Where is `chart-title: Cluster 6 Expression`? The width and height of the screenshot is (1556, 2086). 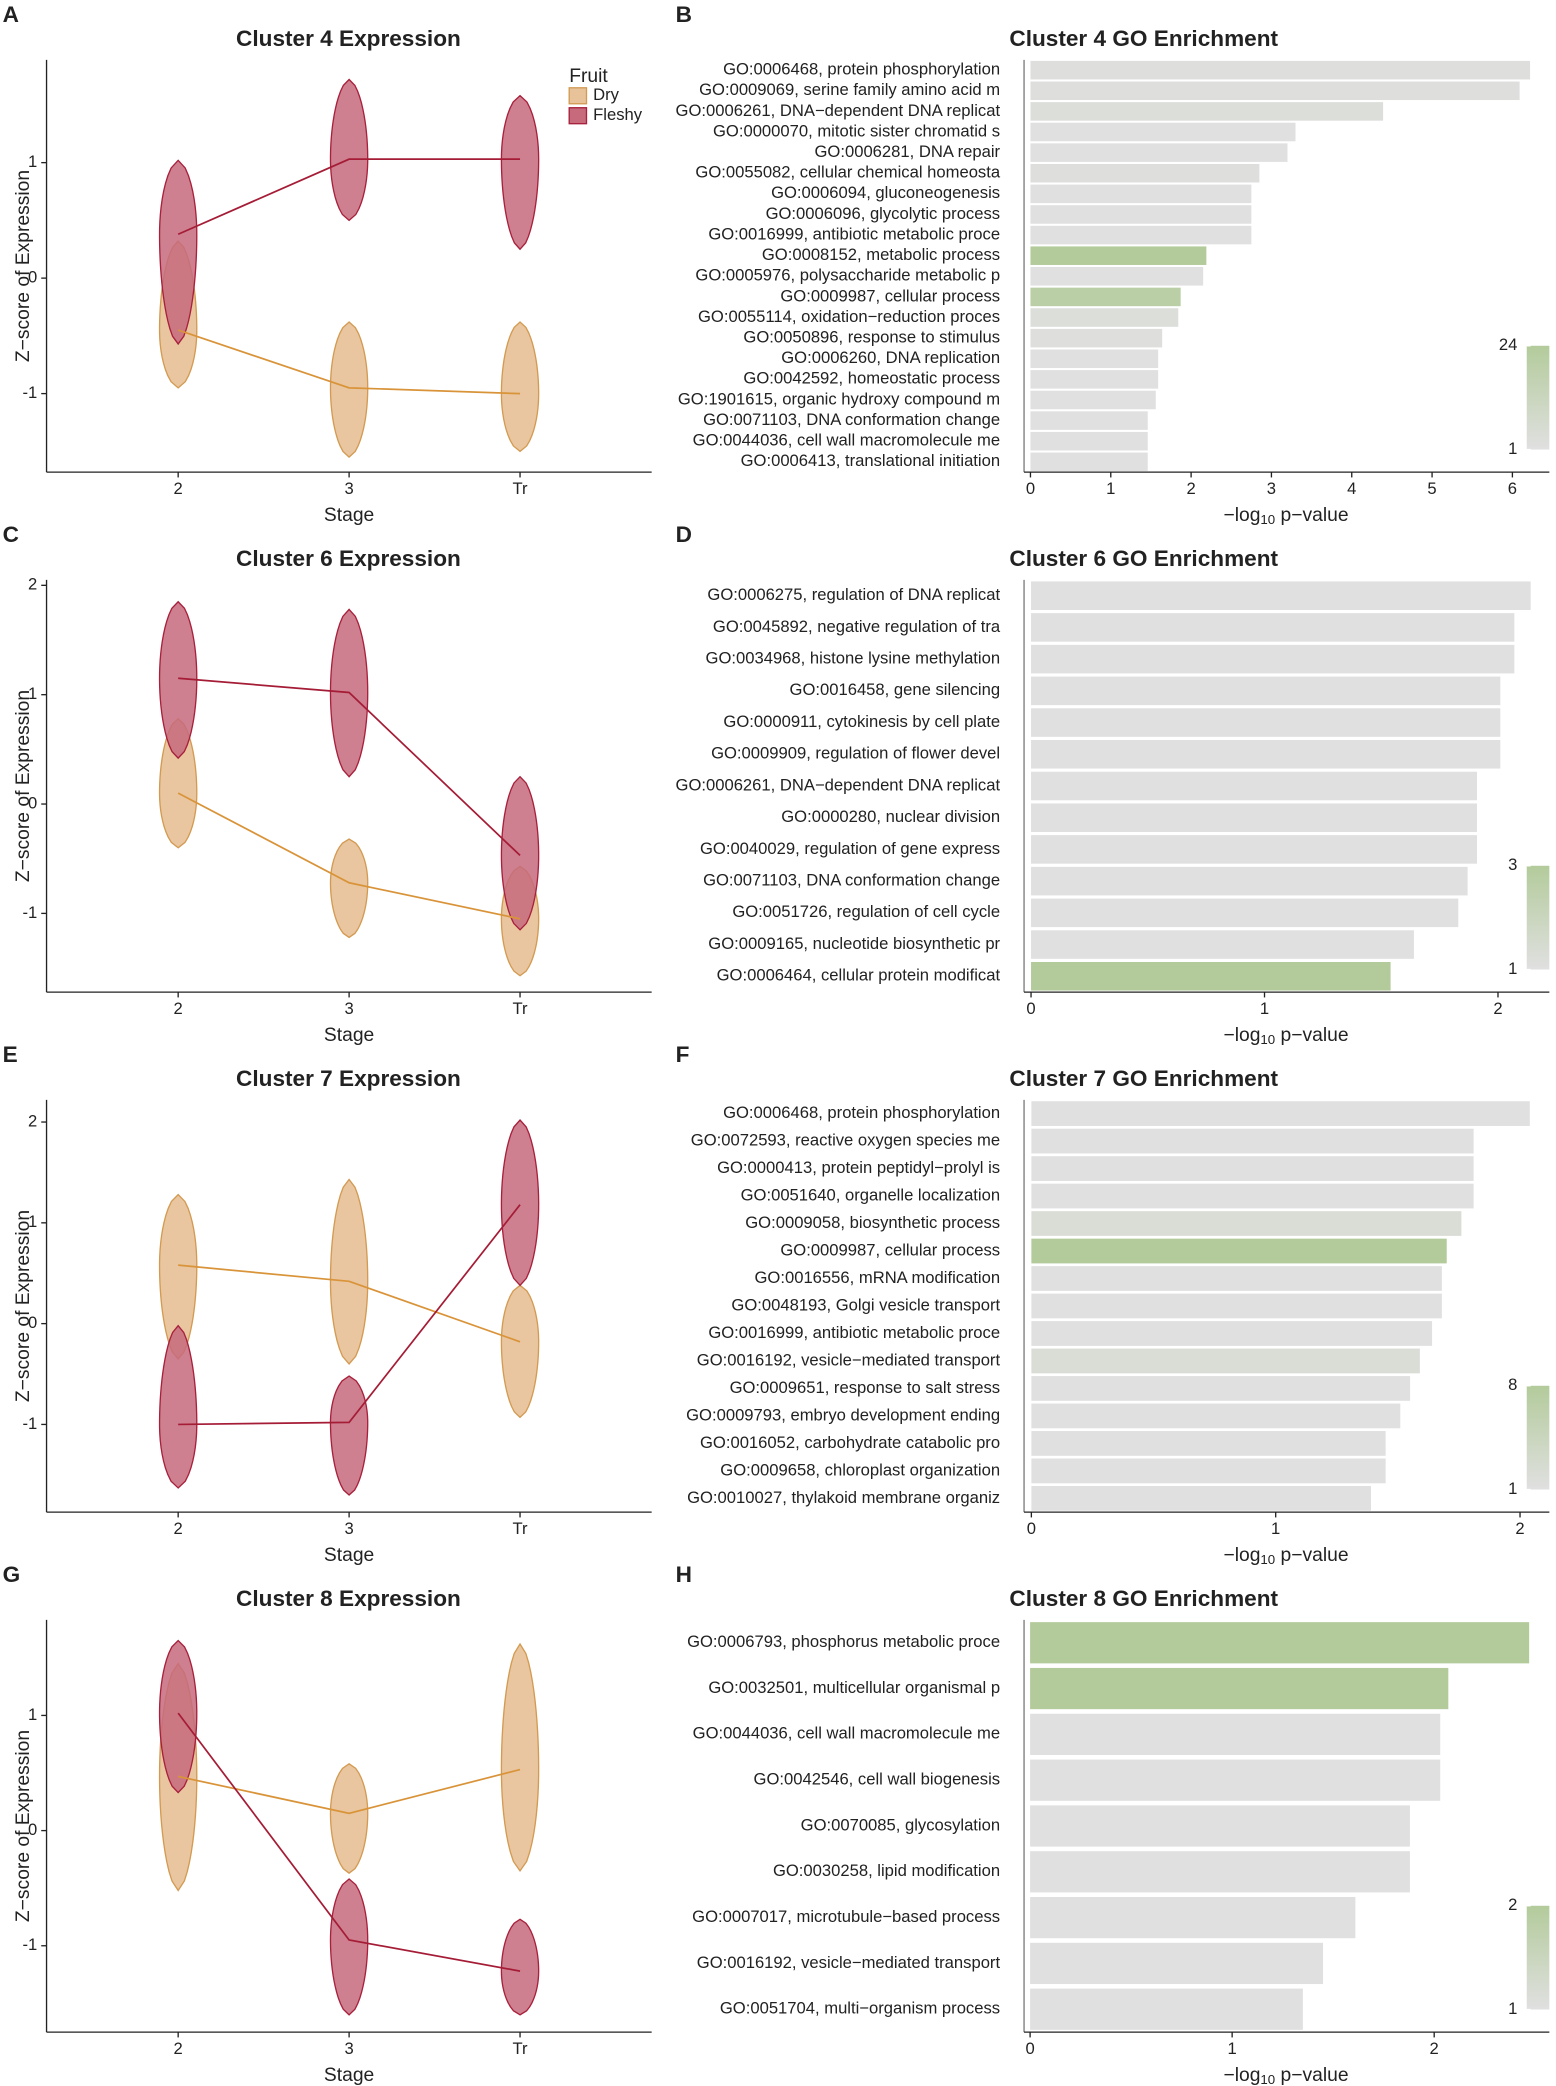 chart-title: Cluster 6 Expression is located at coordinates (348, 558).